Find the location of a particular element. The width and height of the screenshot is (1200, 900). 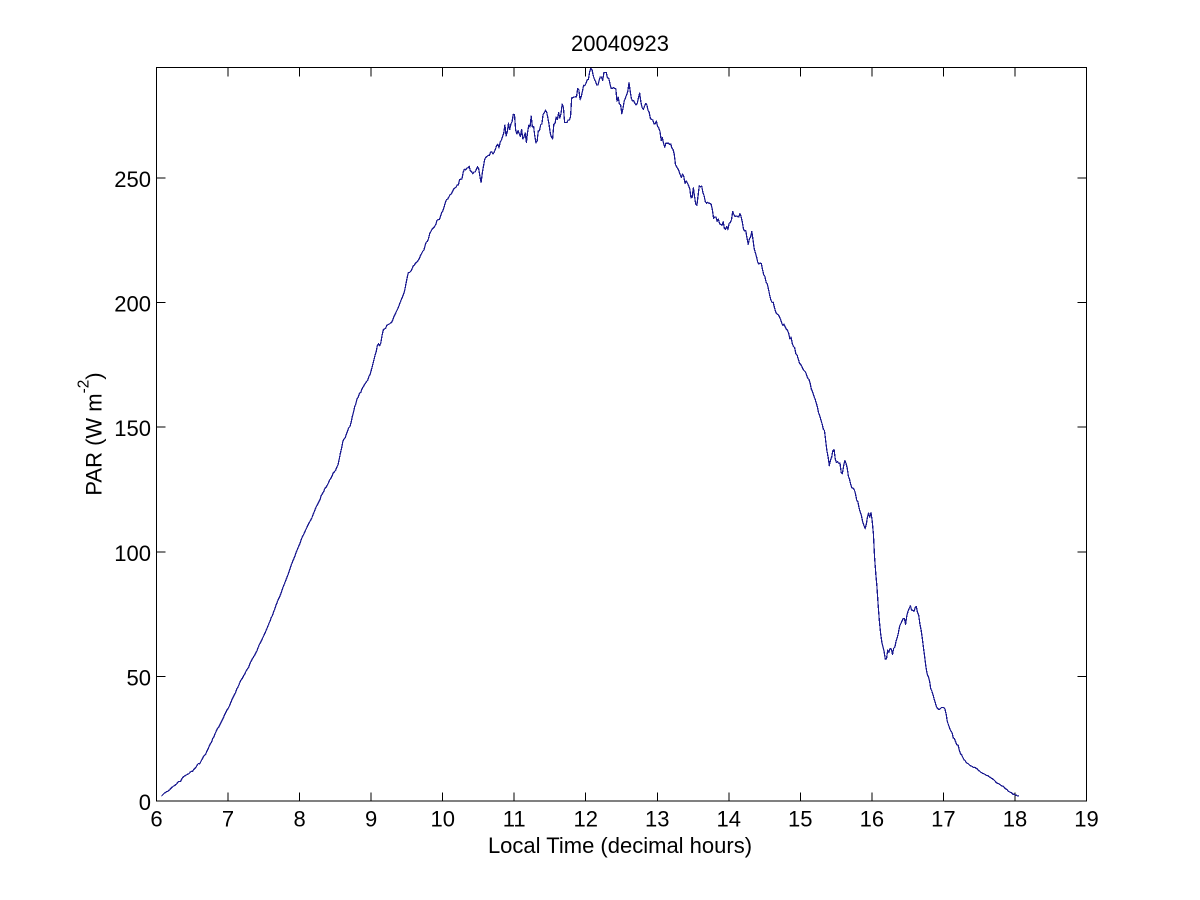

svg-text: 0 is located at coordinates (145, 802).